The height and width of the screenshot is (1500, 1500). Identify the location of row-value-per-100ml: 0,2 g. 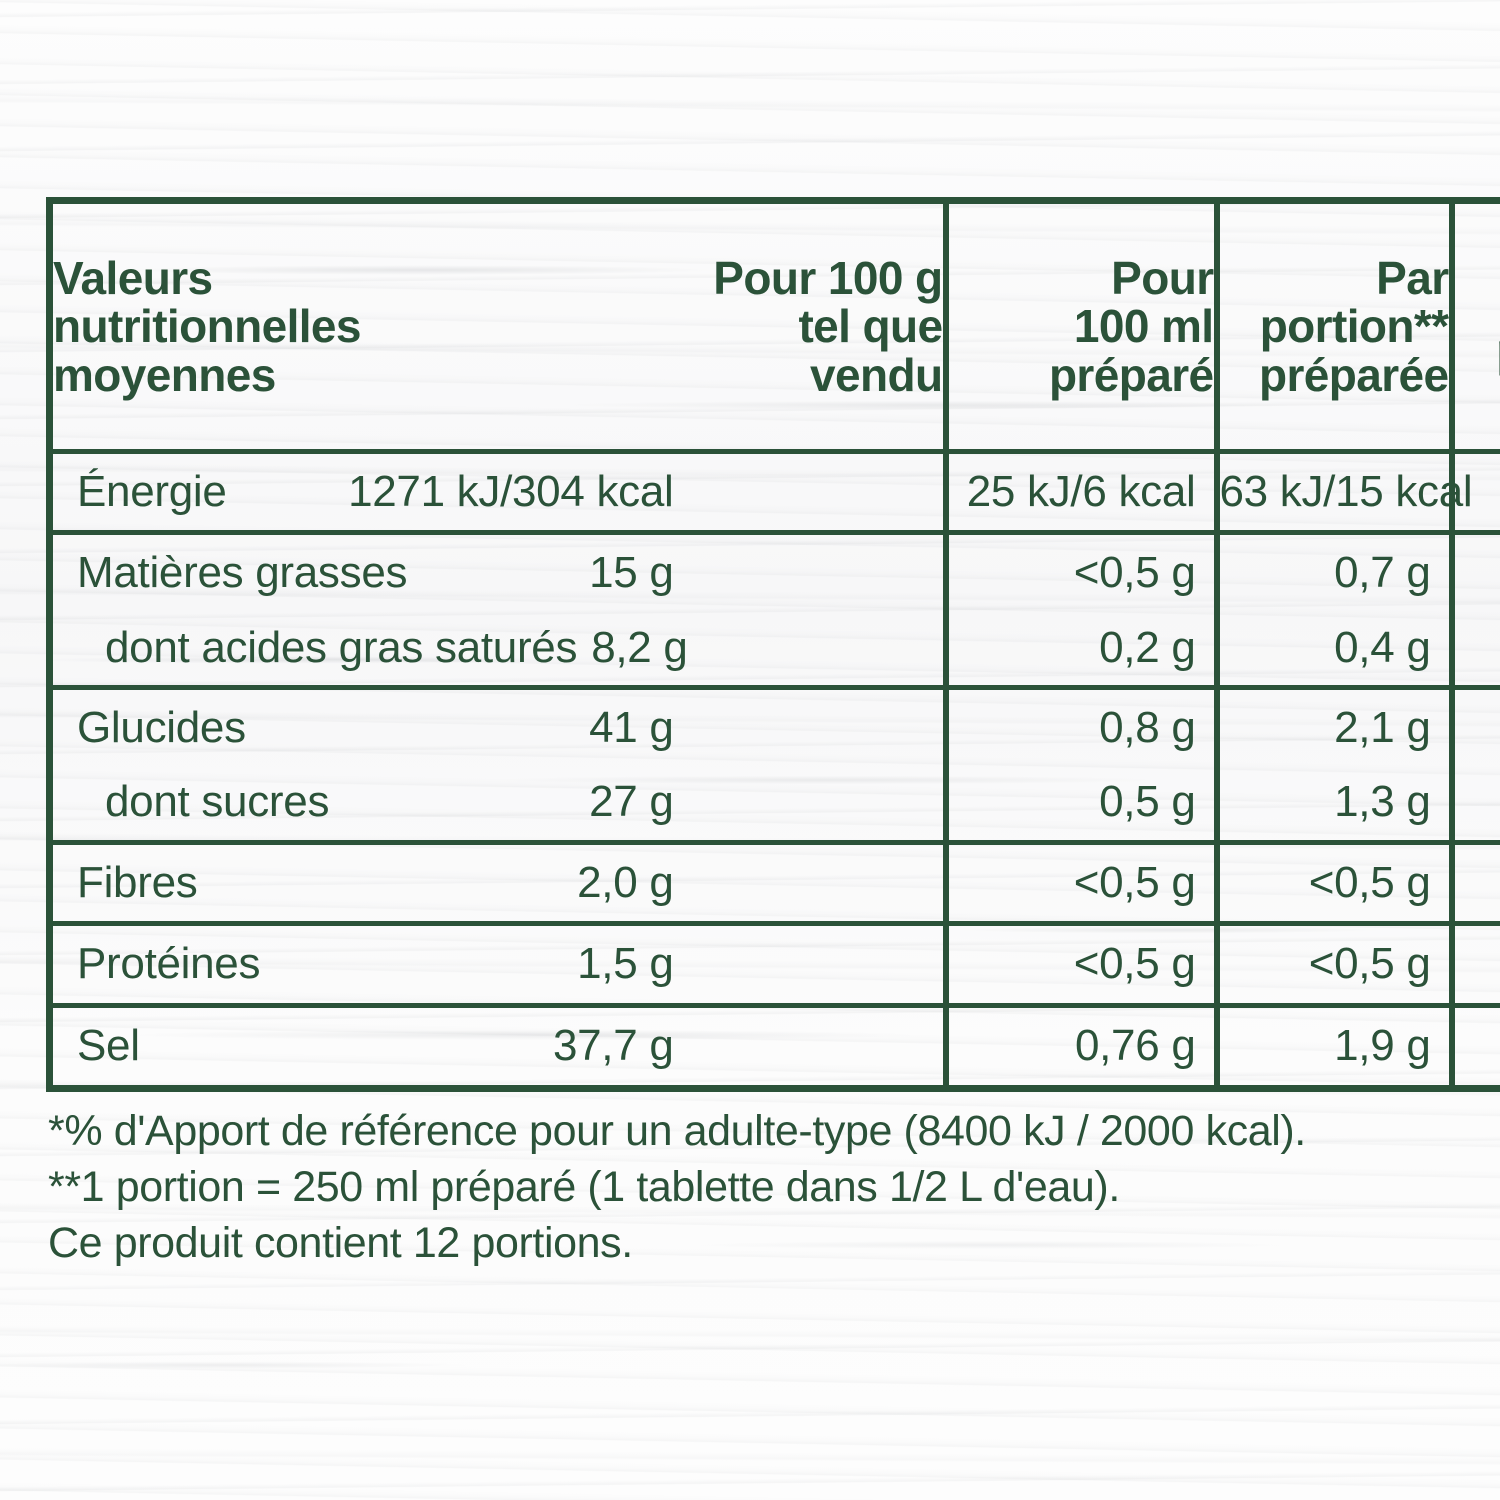
(1079, 649).